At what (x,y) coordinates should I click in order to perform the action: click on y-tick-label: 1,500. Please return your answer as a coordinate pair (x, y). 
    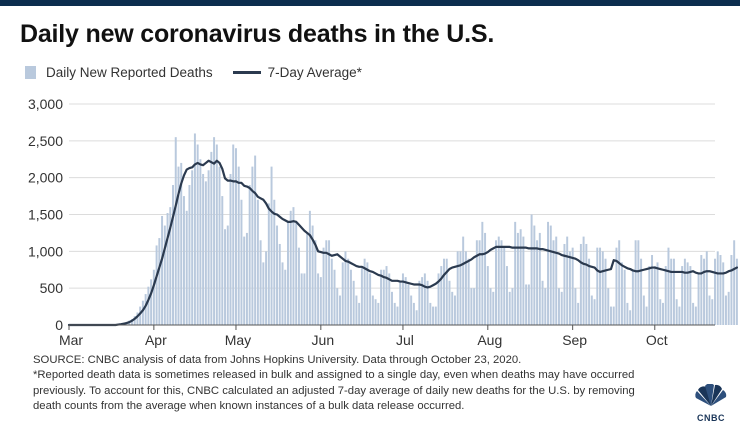
    Looking at the image, I should click on (45, 215).